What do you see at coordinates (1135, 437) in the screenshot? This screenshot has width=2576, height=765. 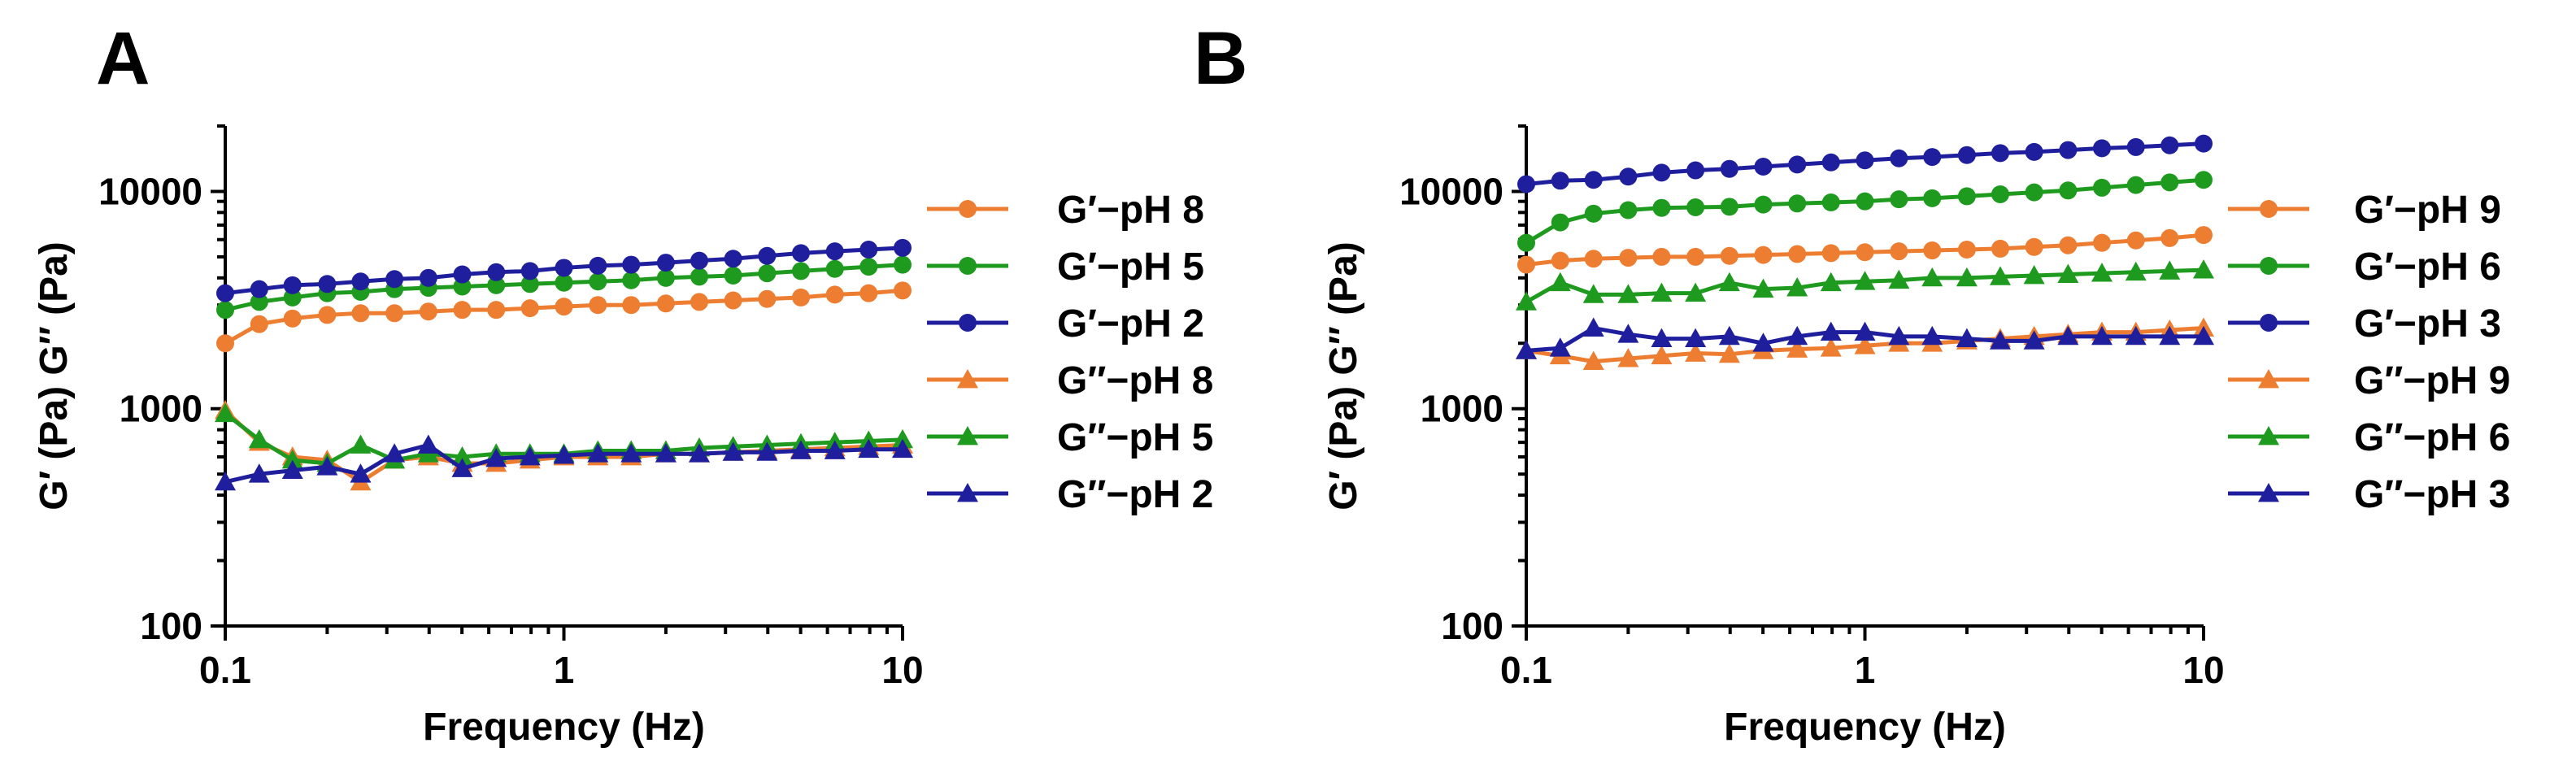 I see `legend-label: G″−pH 5` at bounding box center [1135, 437].